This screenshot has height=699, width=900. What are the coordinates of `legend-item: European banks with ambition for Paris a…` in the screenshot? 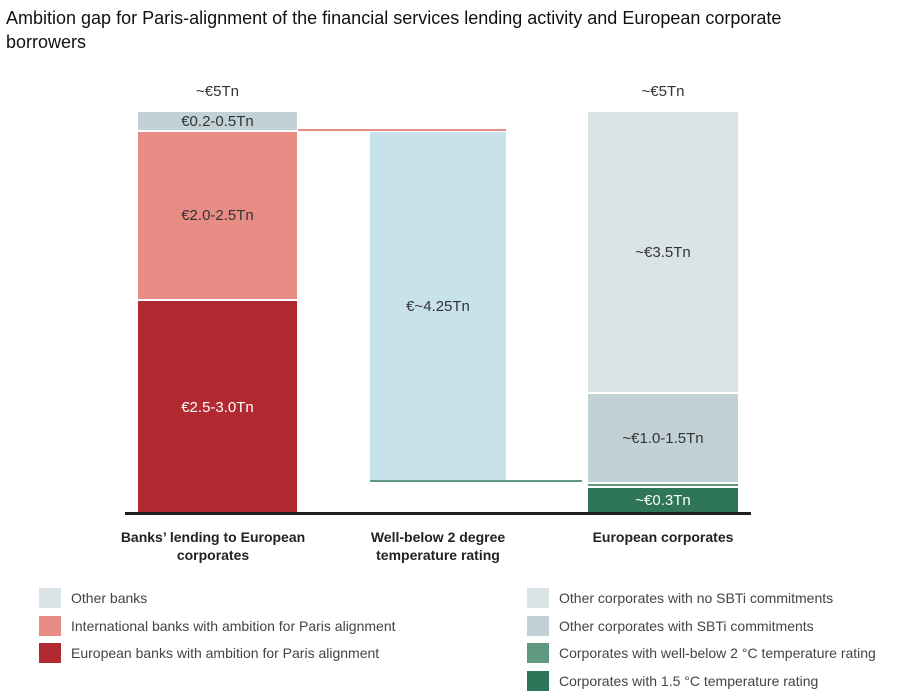 It's located at (209, 653).